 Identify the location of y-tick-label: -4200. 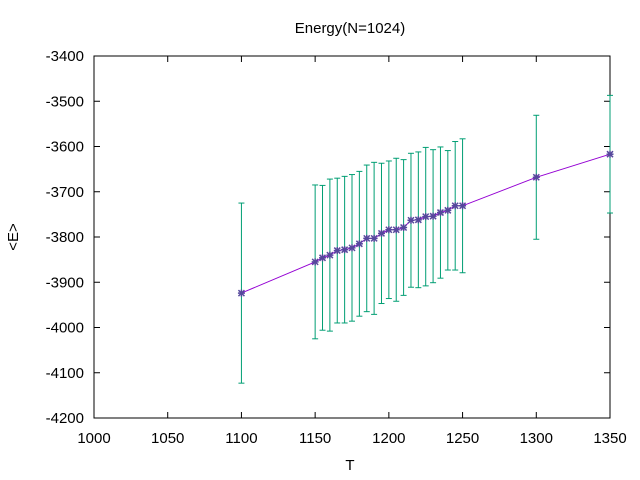
(65, 418).